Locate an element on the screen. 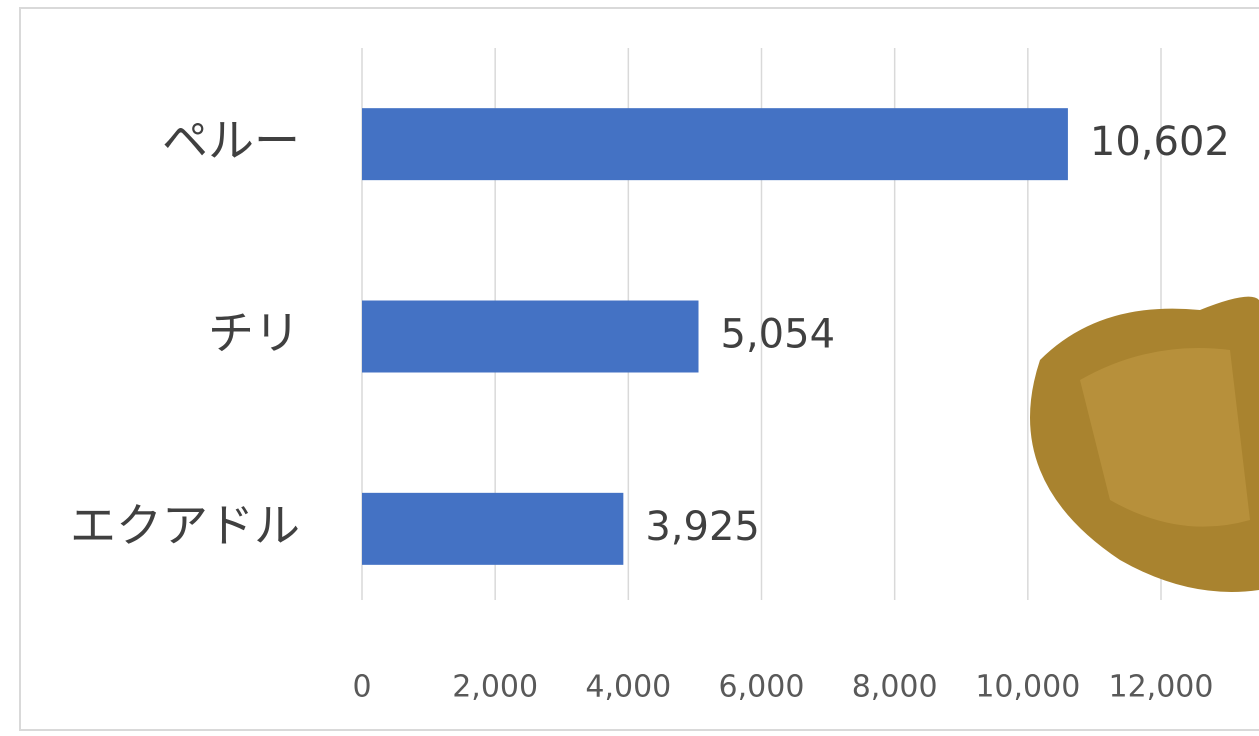  value-label: 3,925 is located at coordinates (702, 527).